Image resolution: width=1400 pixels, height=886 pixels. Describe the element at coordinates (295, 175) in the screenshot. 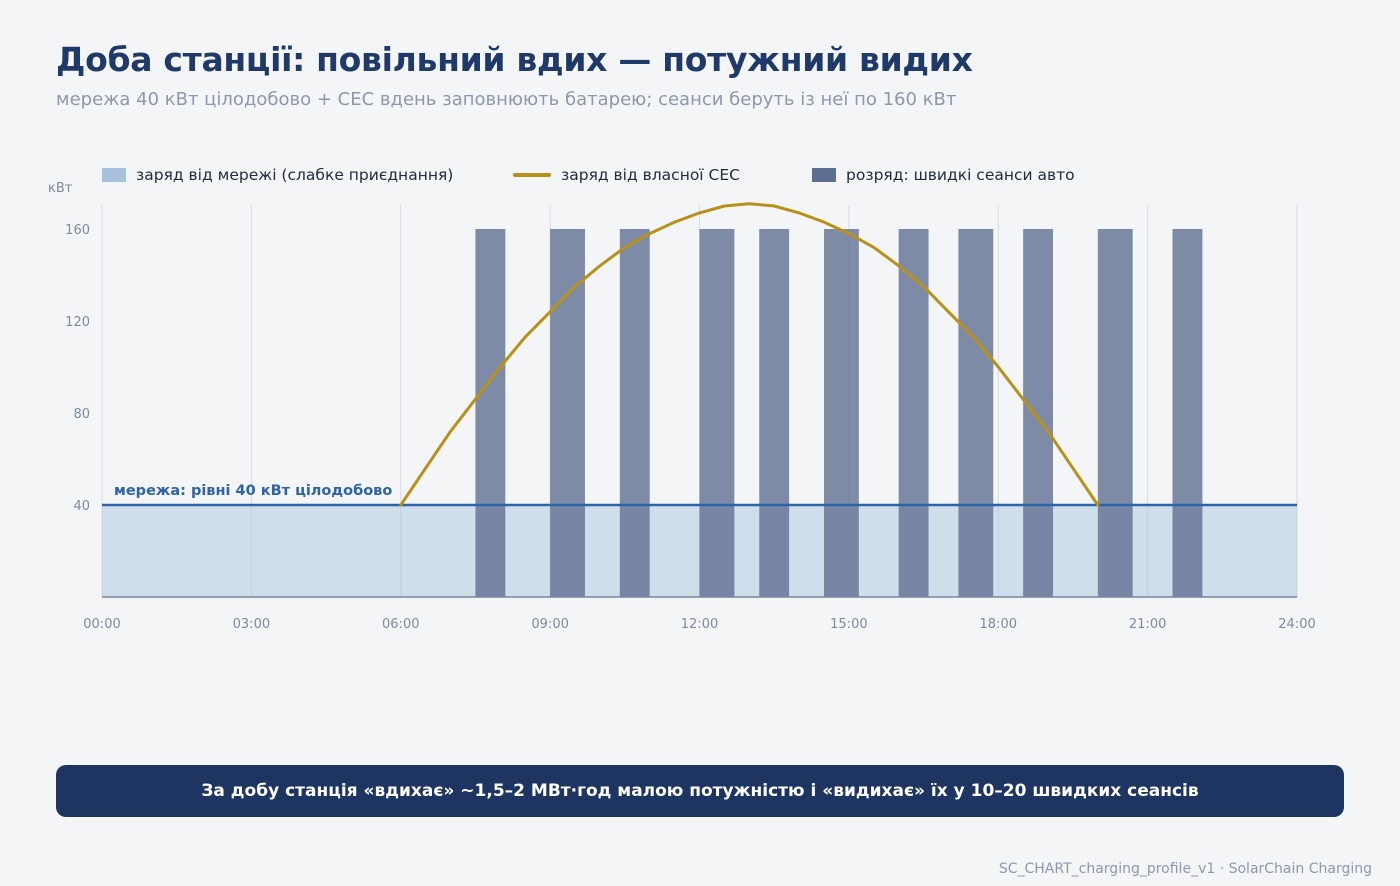

I see `legend-label-grid: заряд від мережі (слабке приєднання)` at that location.